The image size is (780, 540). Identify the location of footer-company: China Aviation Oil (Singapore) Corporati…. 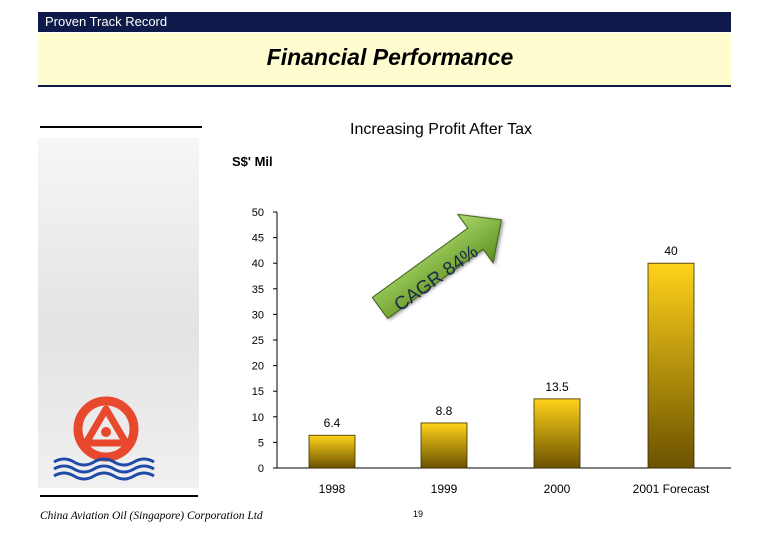
(151, 516).